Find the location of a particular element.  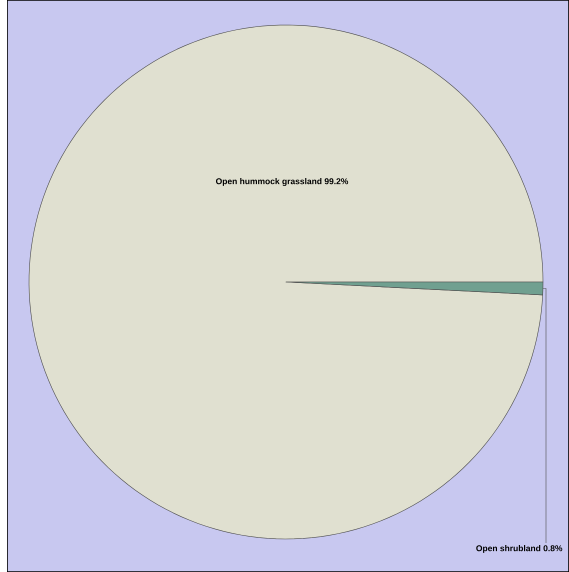

data-label: 99.2% is located at coordinates (336, 181).